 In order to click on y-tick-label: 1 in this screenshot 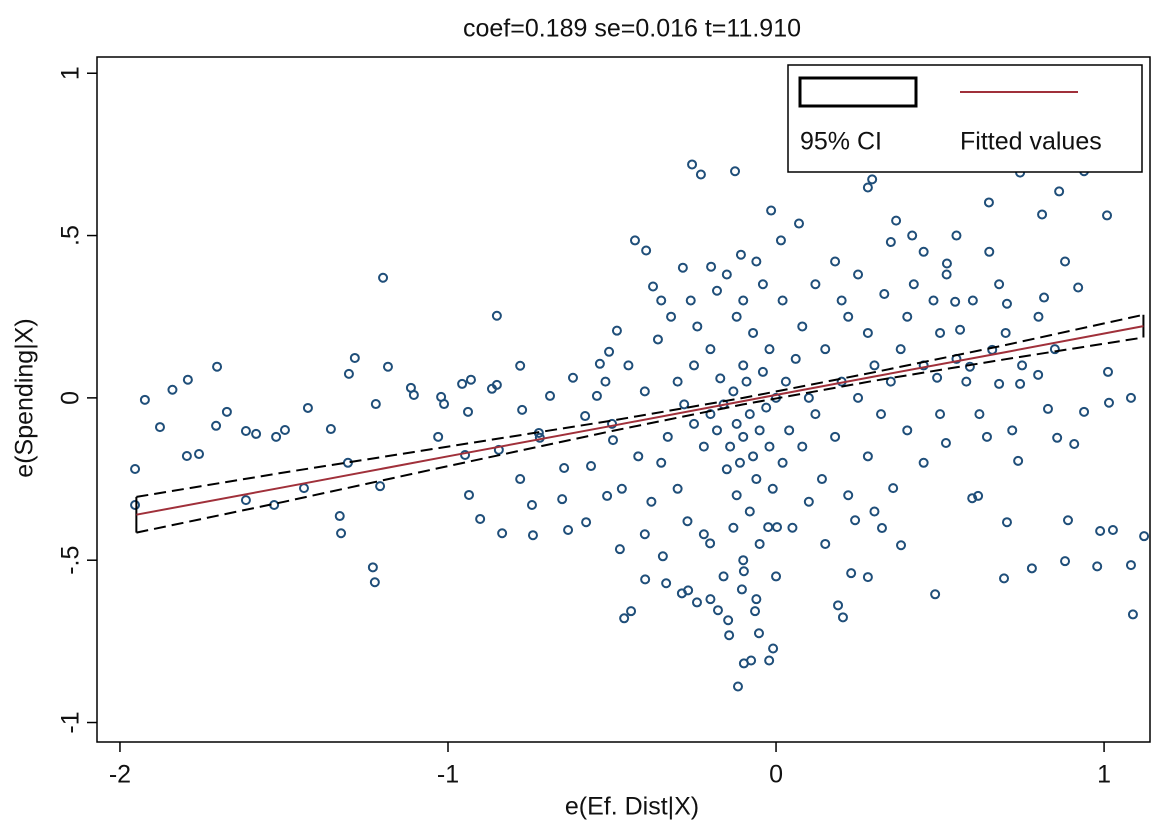, I will do `click(71, 73)`.